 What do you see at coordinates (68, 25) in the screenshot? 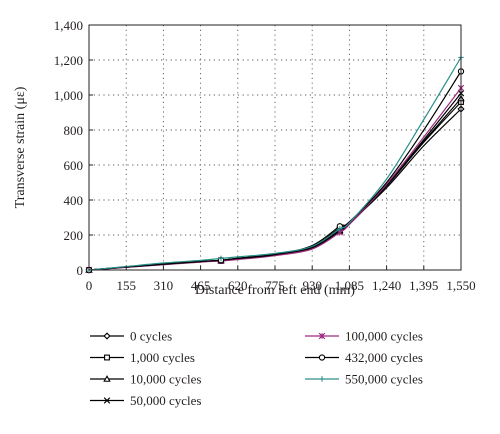
I see `y-tick-label: 1,400` at bounding box center [68, 25].